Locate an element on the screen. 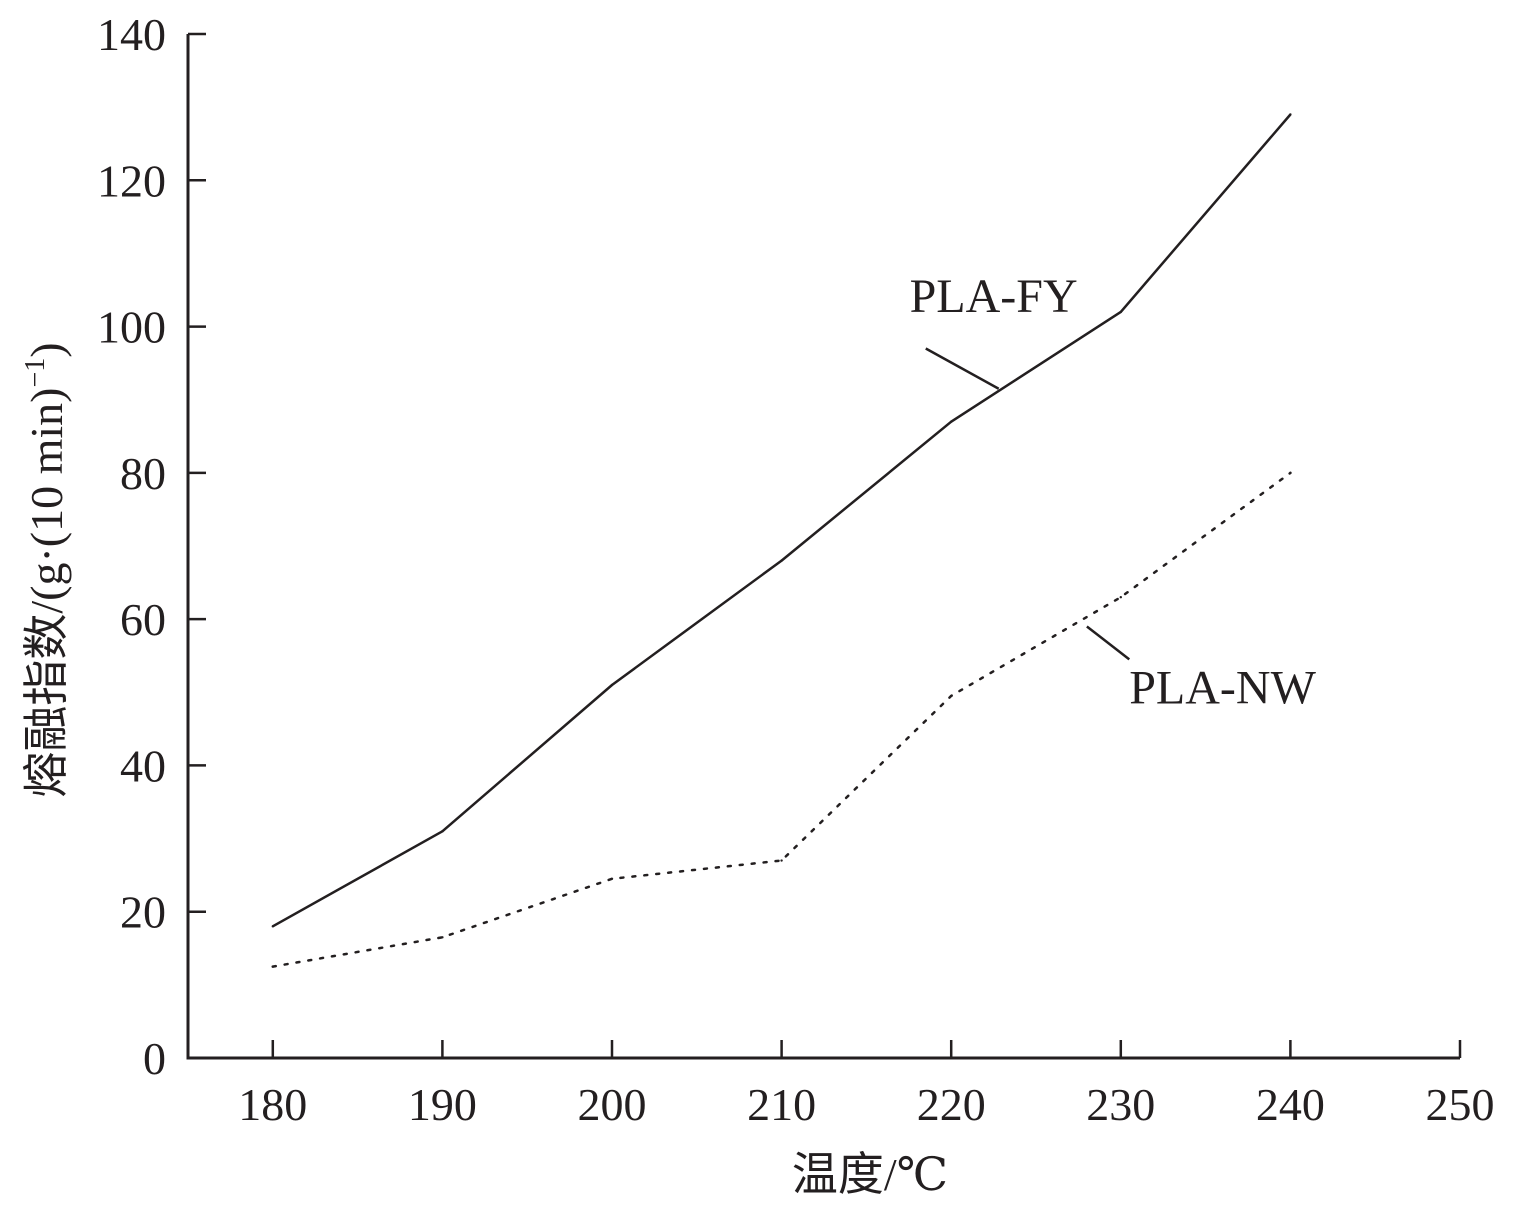  x-tick-label: 190 is located at coordinates (442, 1104).